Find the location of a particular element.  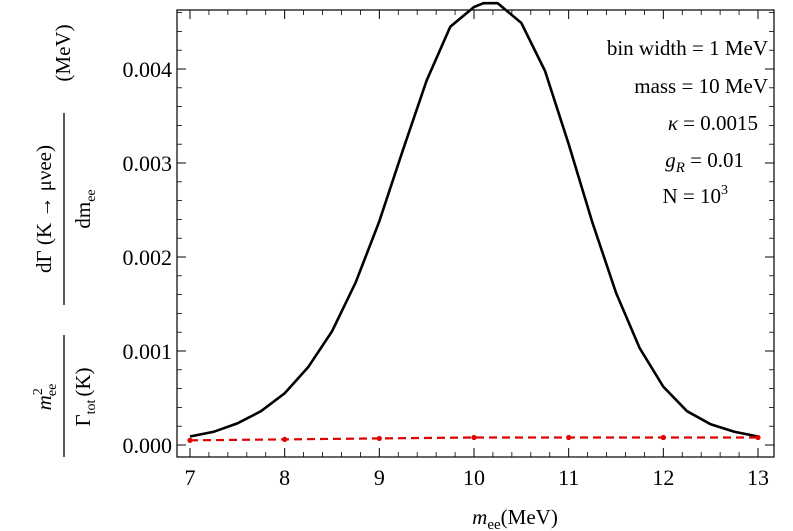

y-label-K: (K) is located at coordinates (83, 381).